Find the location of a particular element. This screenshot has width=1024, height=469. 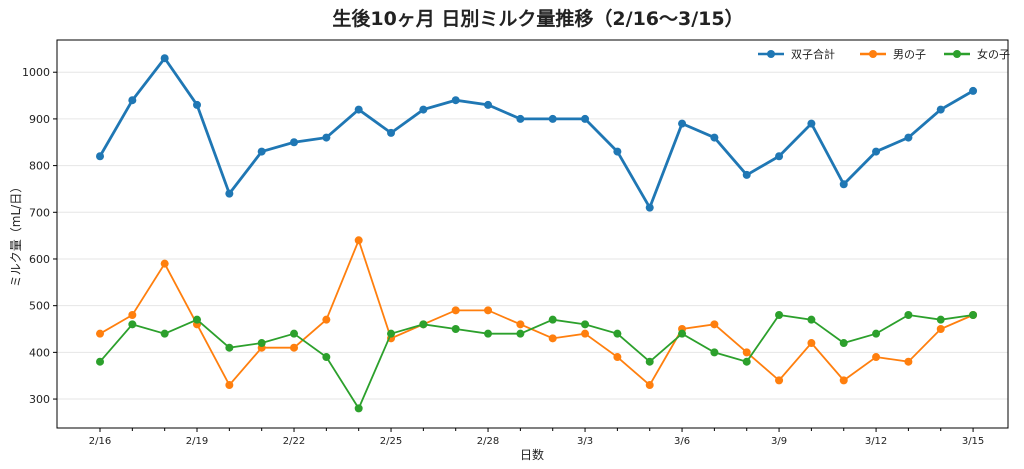

legend-label: 男の子 is located at coordinates (909, 54).